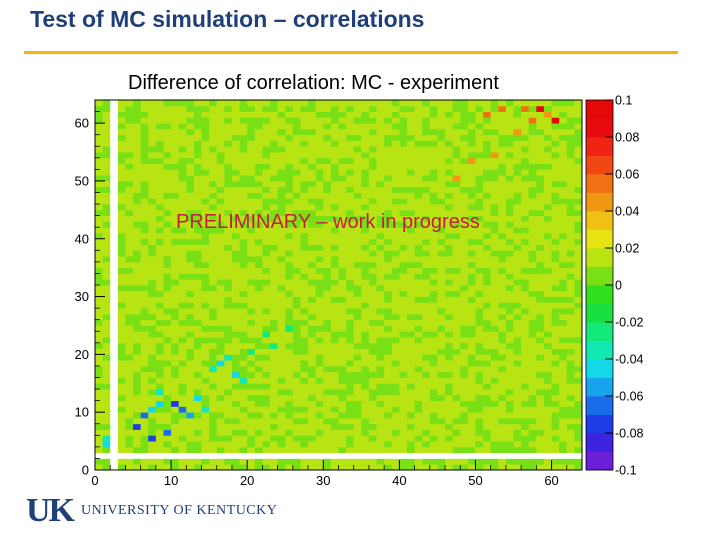 The height and width of the screenshot is (540, 720). What do you see at coordinates (629, 434) in the screenshot?
I see `colorbar-tick-label: -0.08` at bounding box center [629, 434].